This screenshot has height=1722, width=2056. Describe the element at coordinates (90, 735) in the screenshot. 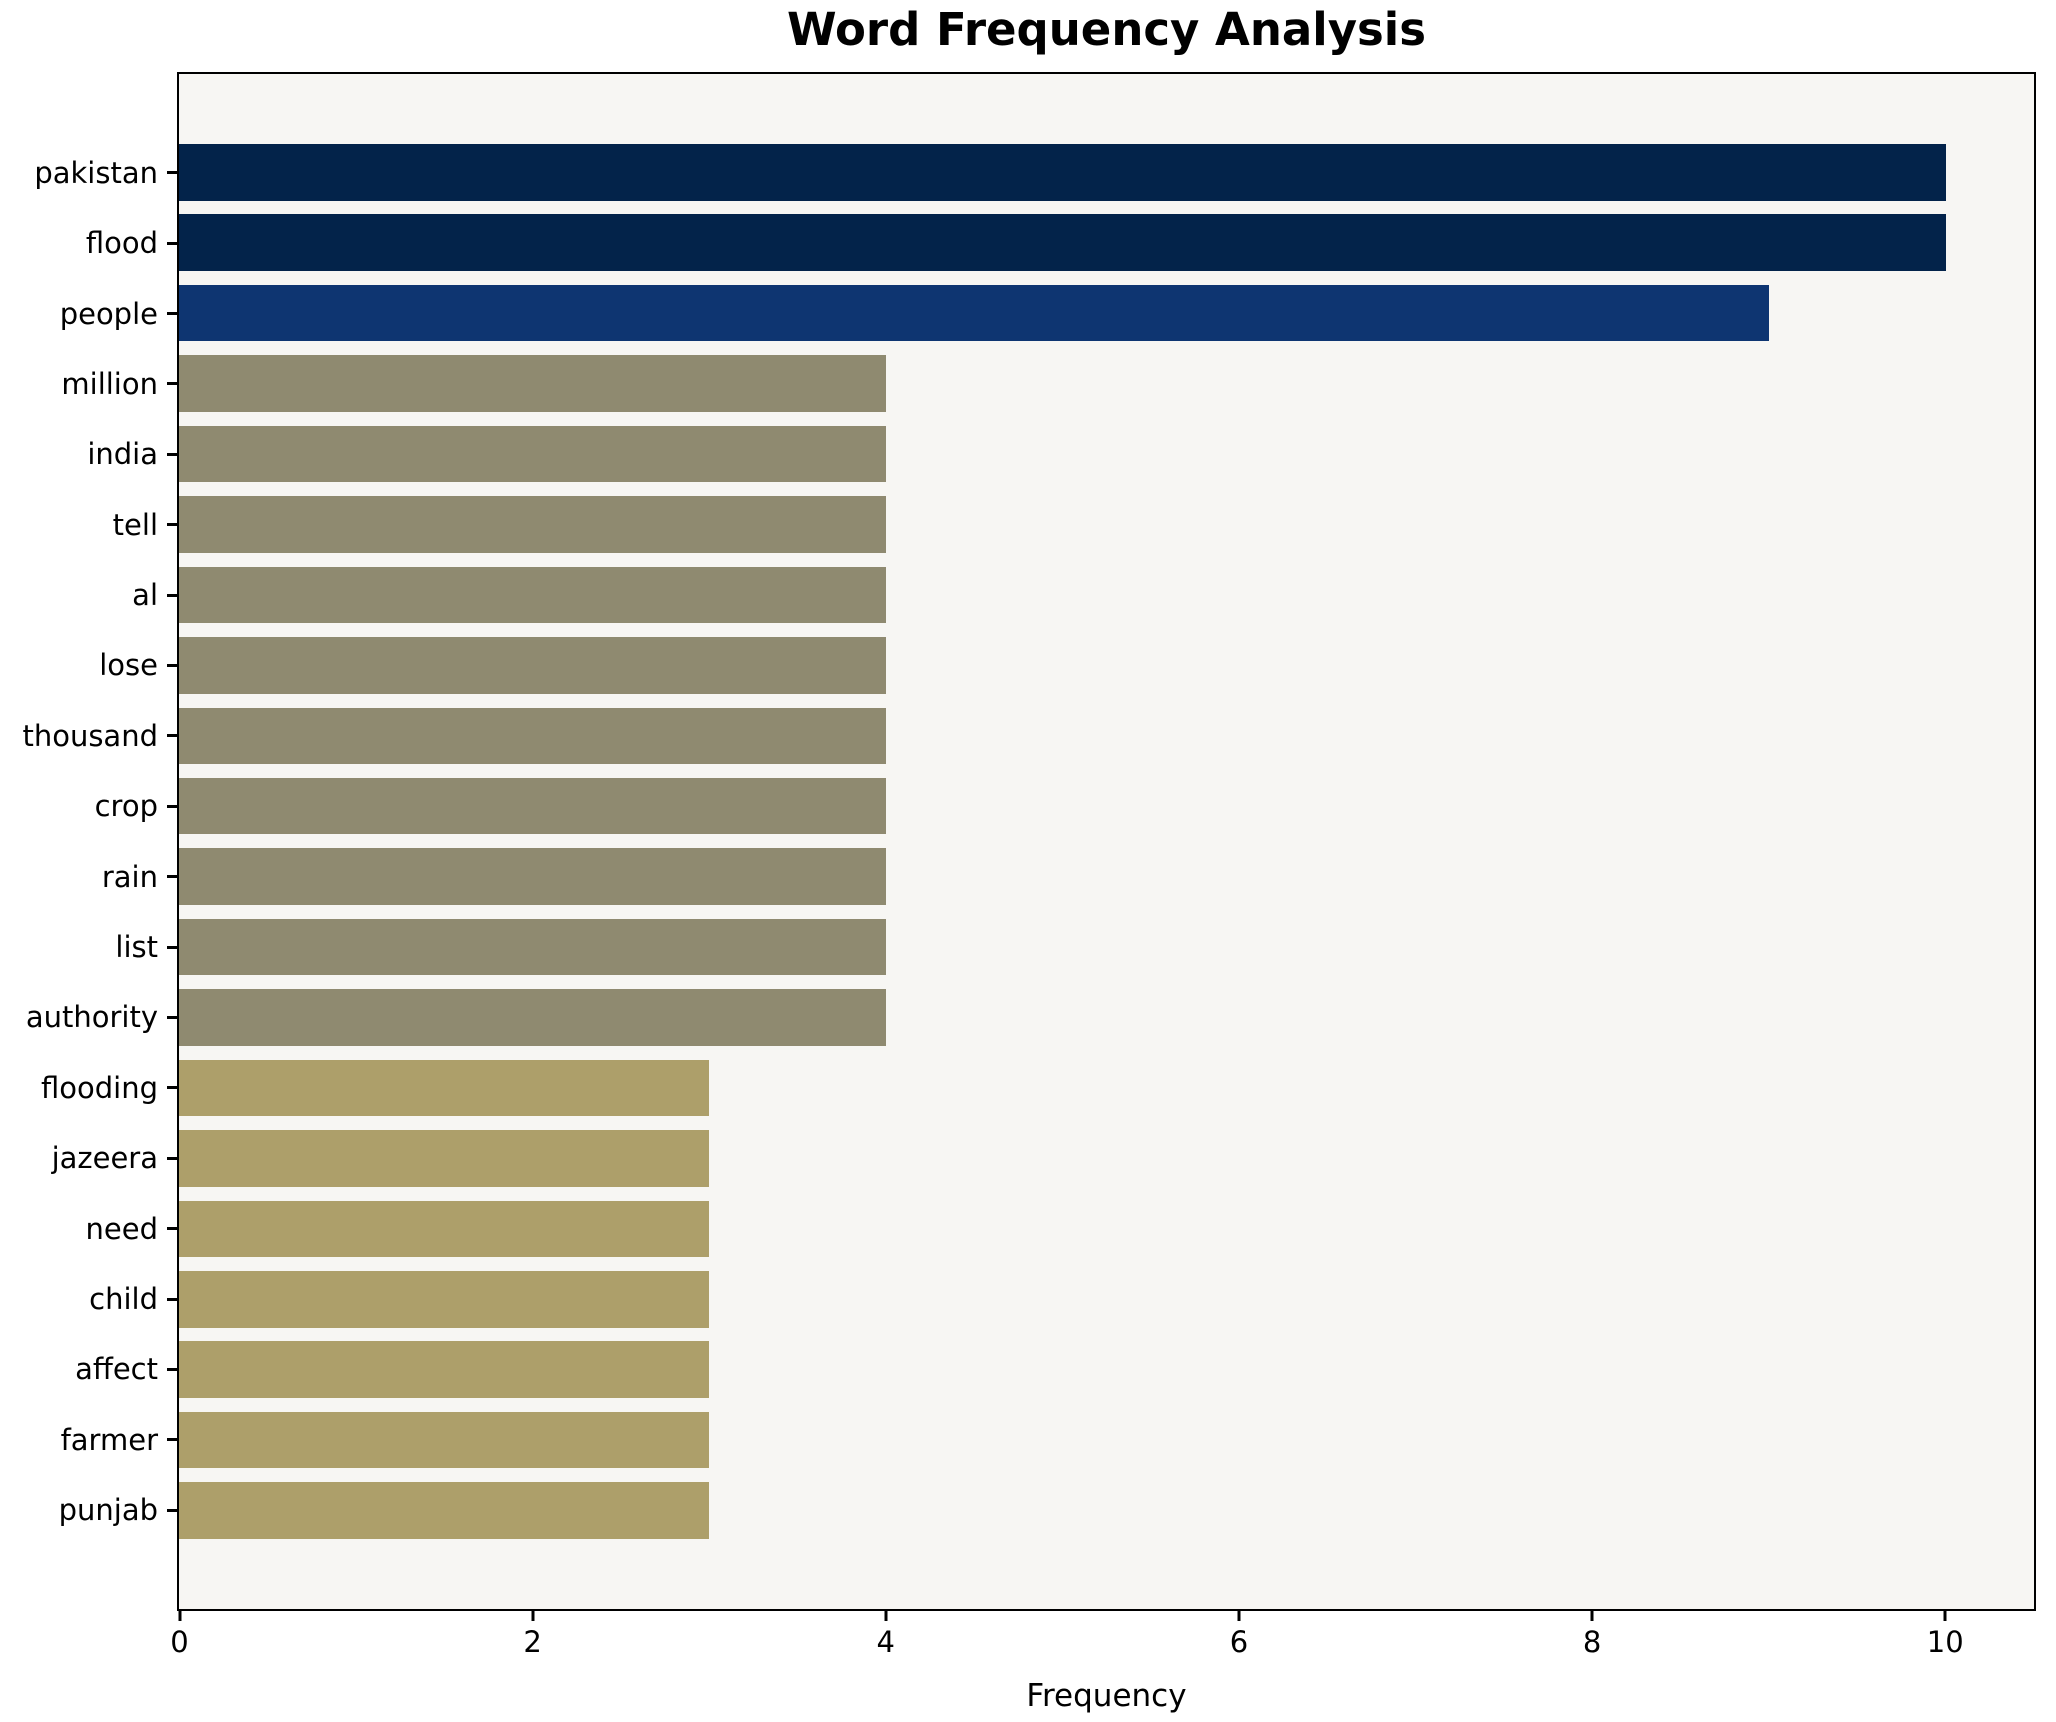

I see `y-tick-label: thousand` at that location.